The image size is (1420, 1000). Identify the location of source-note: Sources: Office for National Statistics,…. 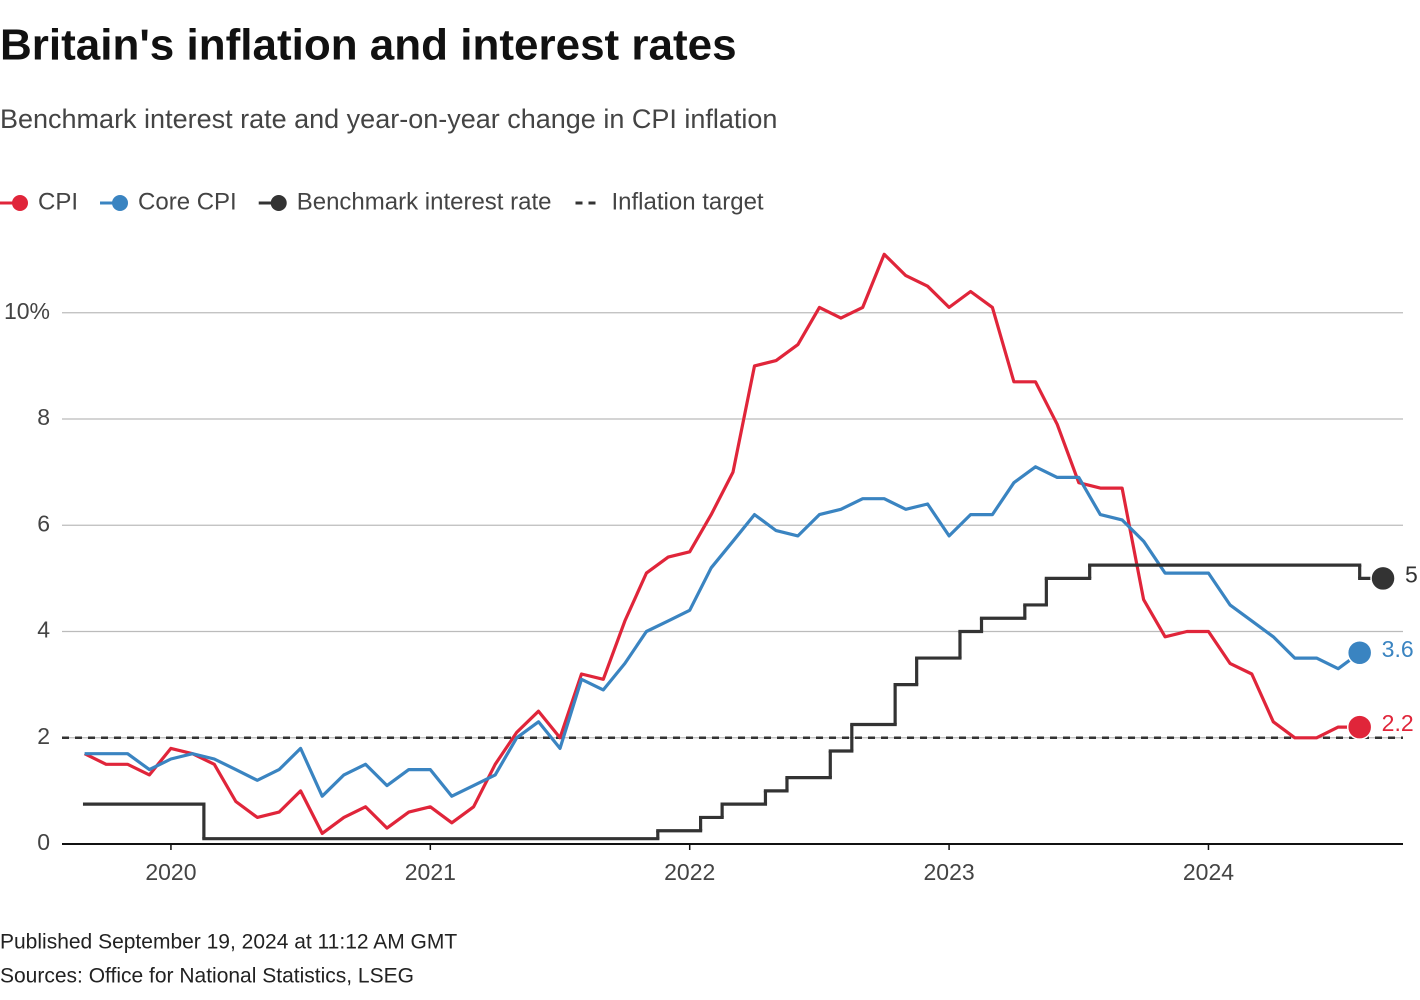
(207, 976).